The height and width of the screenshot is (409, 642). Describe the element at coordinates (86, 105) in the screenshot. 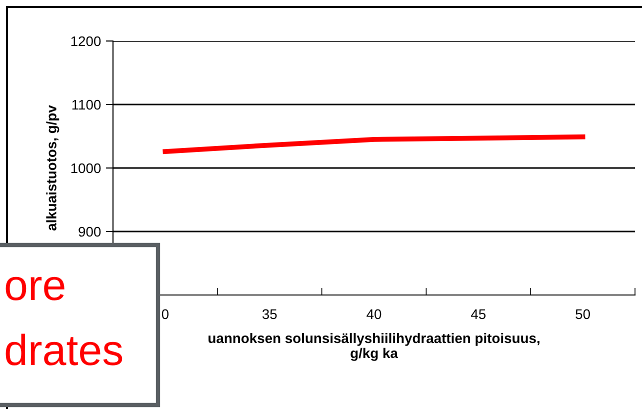

I see `y-tick-label: 1100` at that location.